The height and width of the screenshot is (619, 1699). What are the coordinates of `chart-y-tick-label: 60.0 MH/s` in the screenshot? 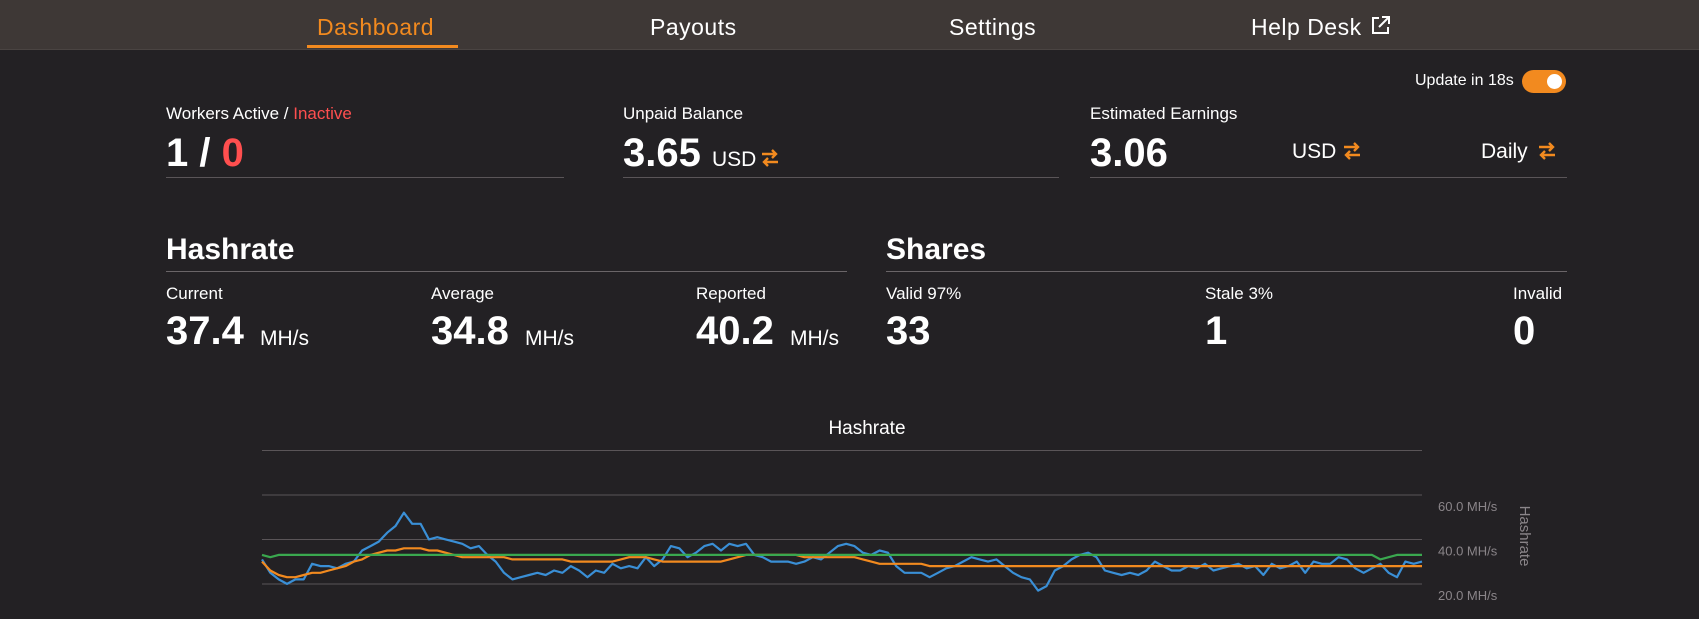 It's located at (1468, 506).